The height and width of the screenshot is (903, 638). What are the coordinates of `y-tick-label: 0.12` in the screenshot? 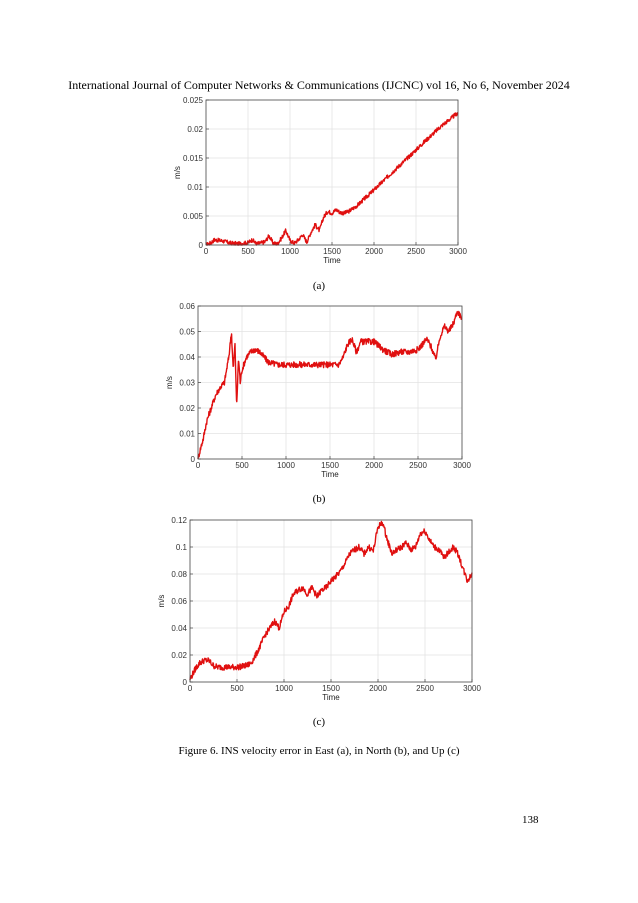 It's located at (179, 520).